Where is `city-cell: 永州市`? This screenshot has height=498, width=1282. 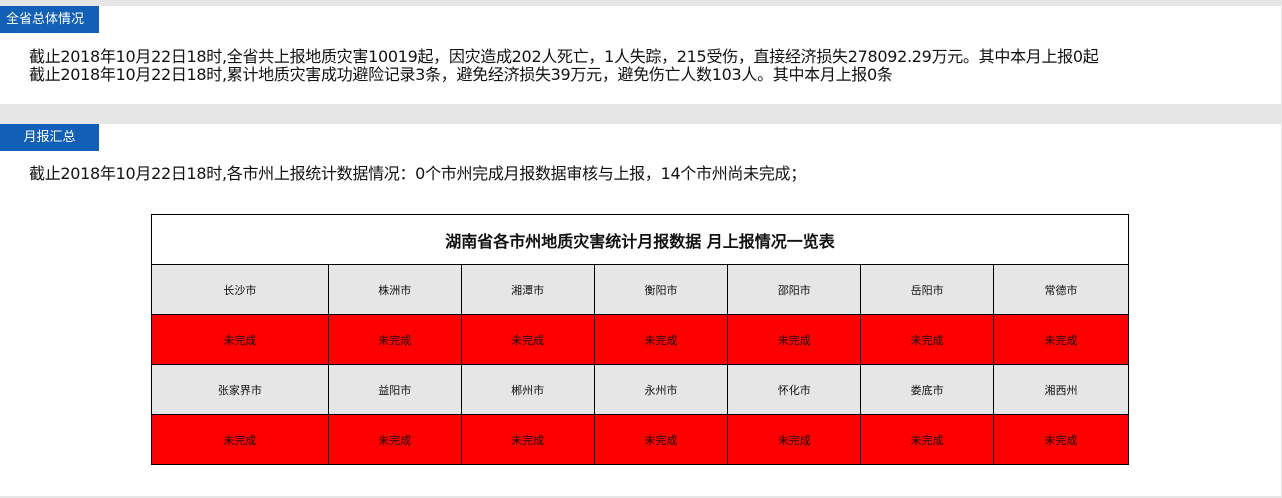 city-cell: 永州市 is located at coordinates (661, 389).